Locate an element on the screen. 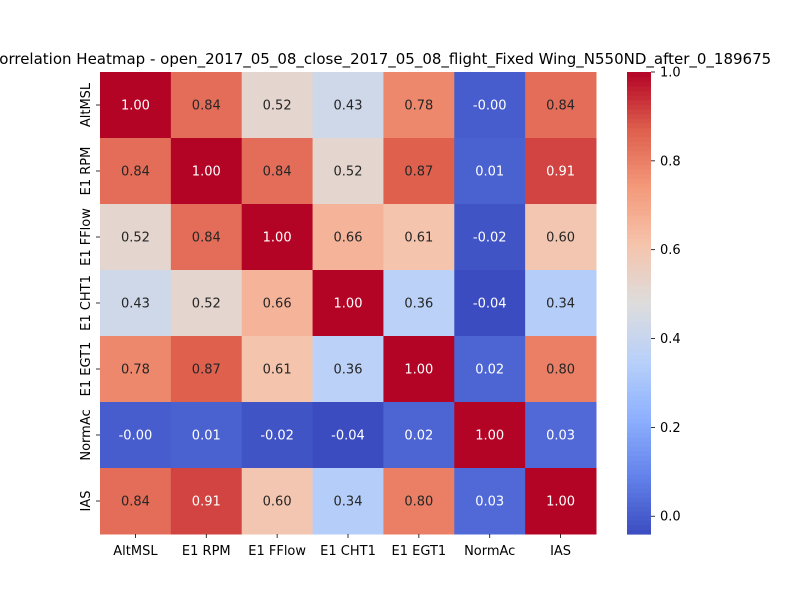 This screenshot has width=800, height=600. cell-value-label: 0.01 is located at coordinates (489, 172).